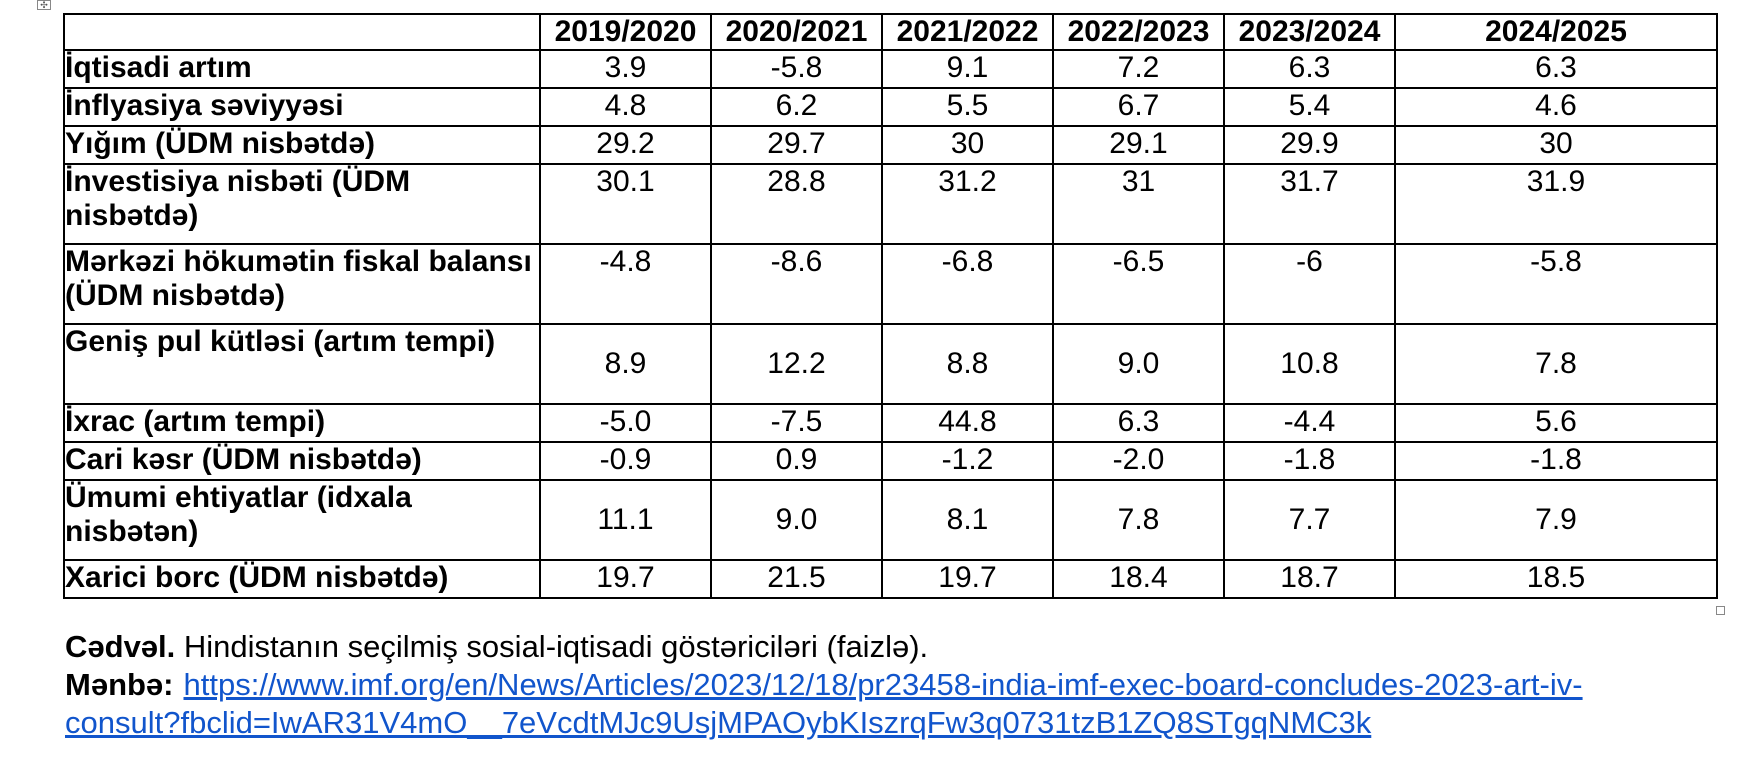  I want to click on table-cell: 44.8, so click(967, 423).